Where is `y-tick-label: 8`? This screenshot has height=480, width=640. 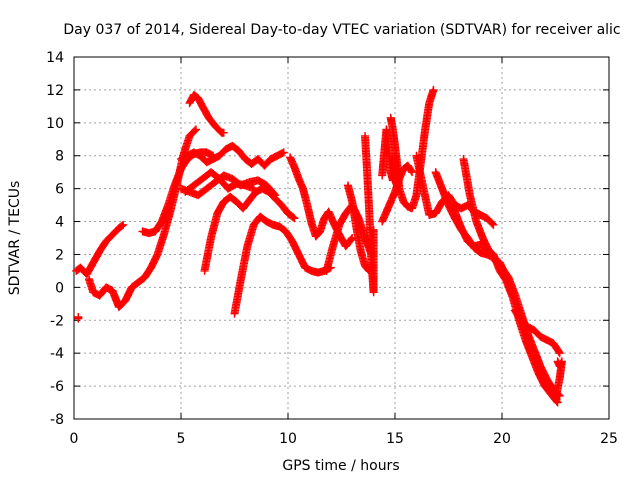 y-tick-label: 8 is located at coordinates (59, 157).